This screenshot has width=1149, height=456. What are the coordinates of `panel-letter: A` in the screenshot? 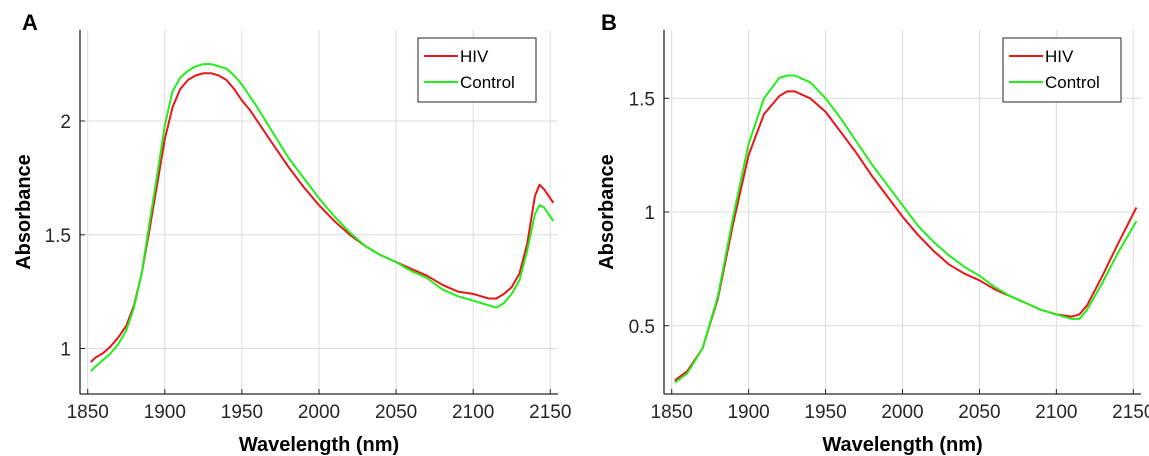 It's located at (30, 22).